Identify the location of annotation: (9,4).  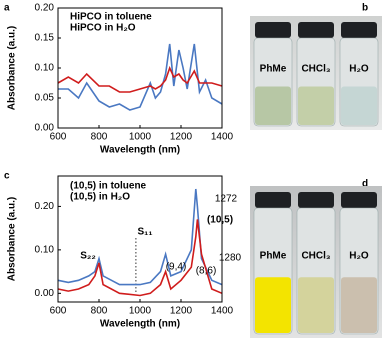
(176, 267).